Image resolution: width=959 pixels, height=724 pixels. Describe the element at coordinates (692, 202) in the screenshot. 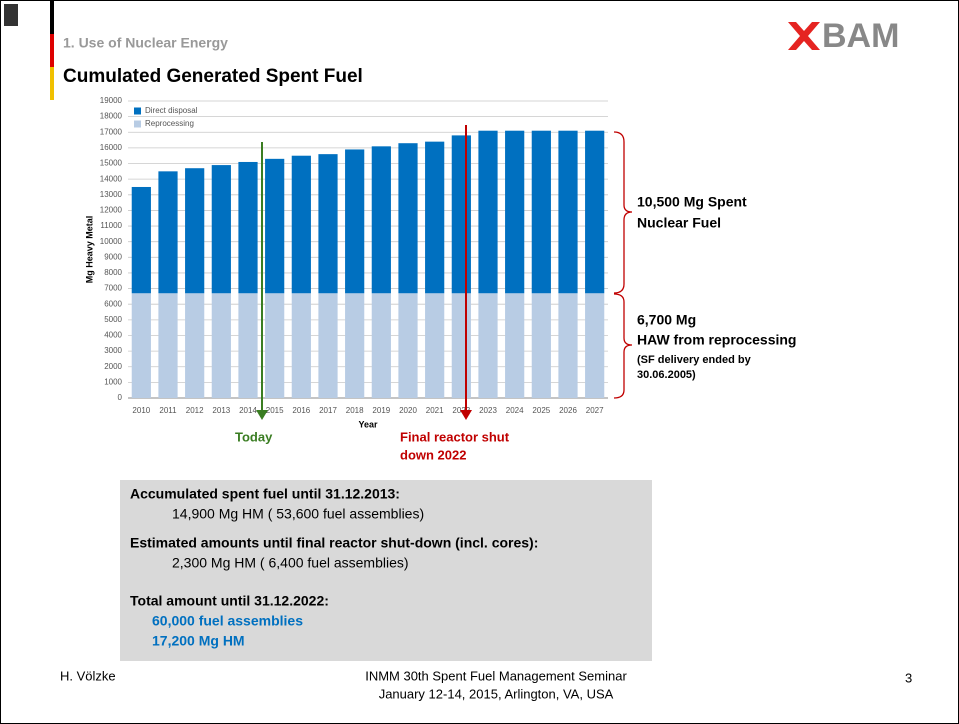

I see `callout: 10,500 Mg Spent` at that location.